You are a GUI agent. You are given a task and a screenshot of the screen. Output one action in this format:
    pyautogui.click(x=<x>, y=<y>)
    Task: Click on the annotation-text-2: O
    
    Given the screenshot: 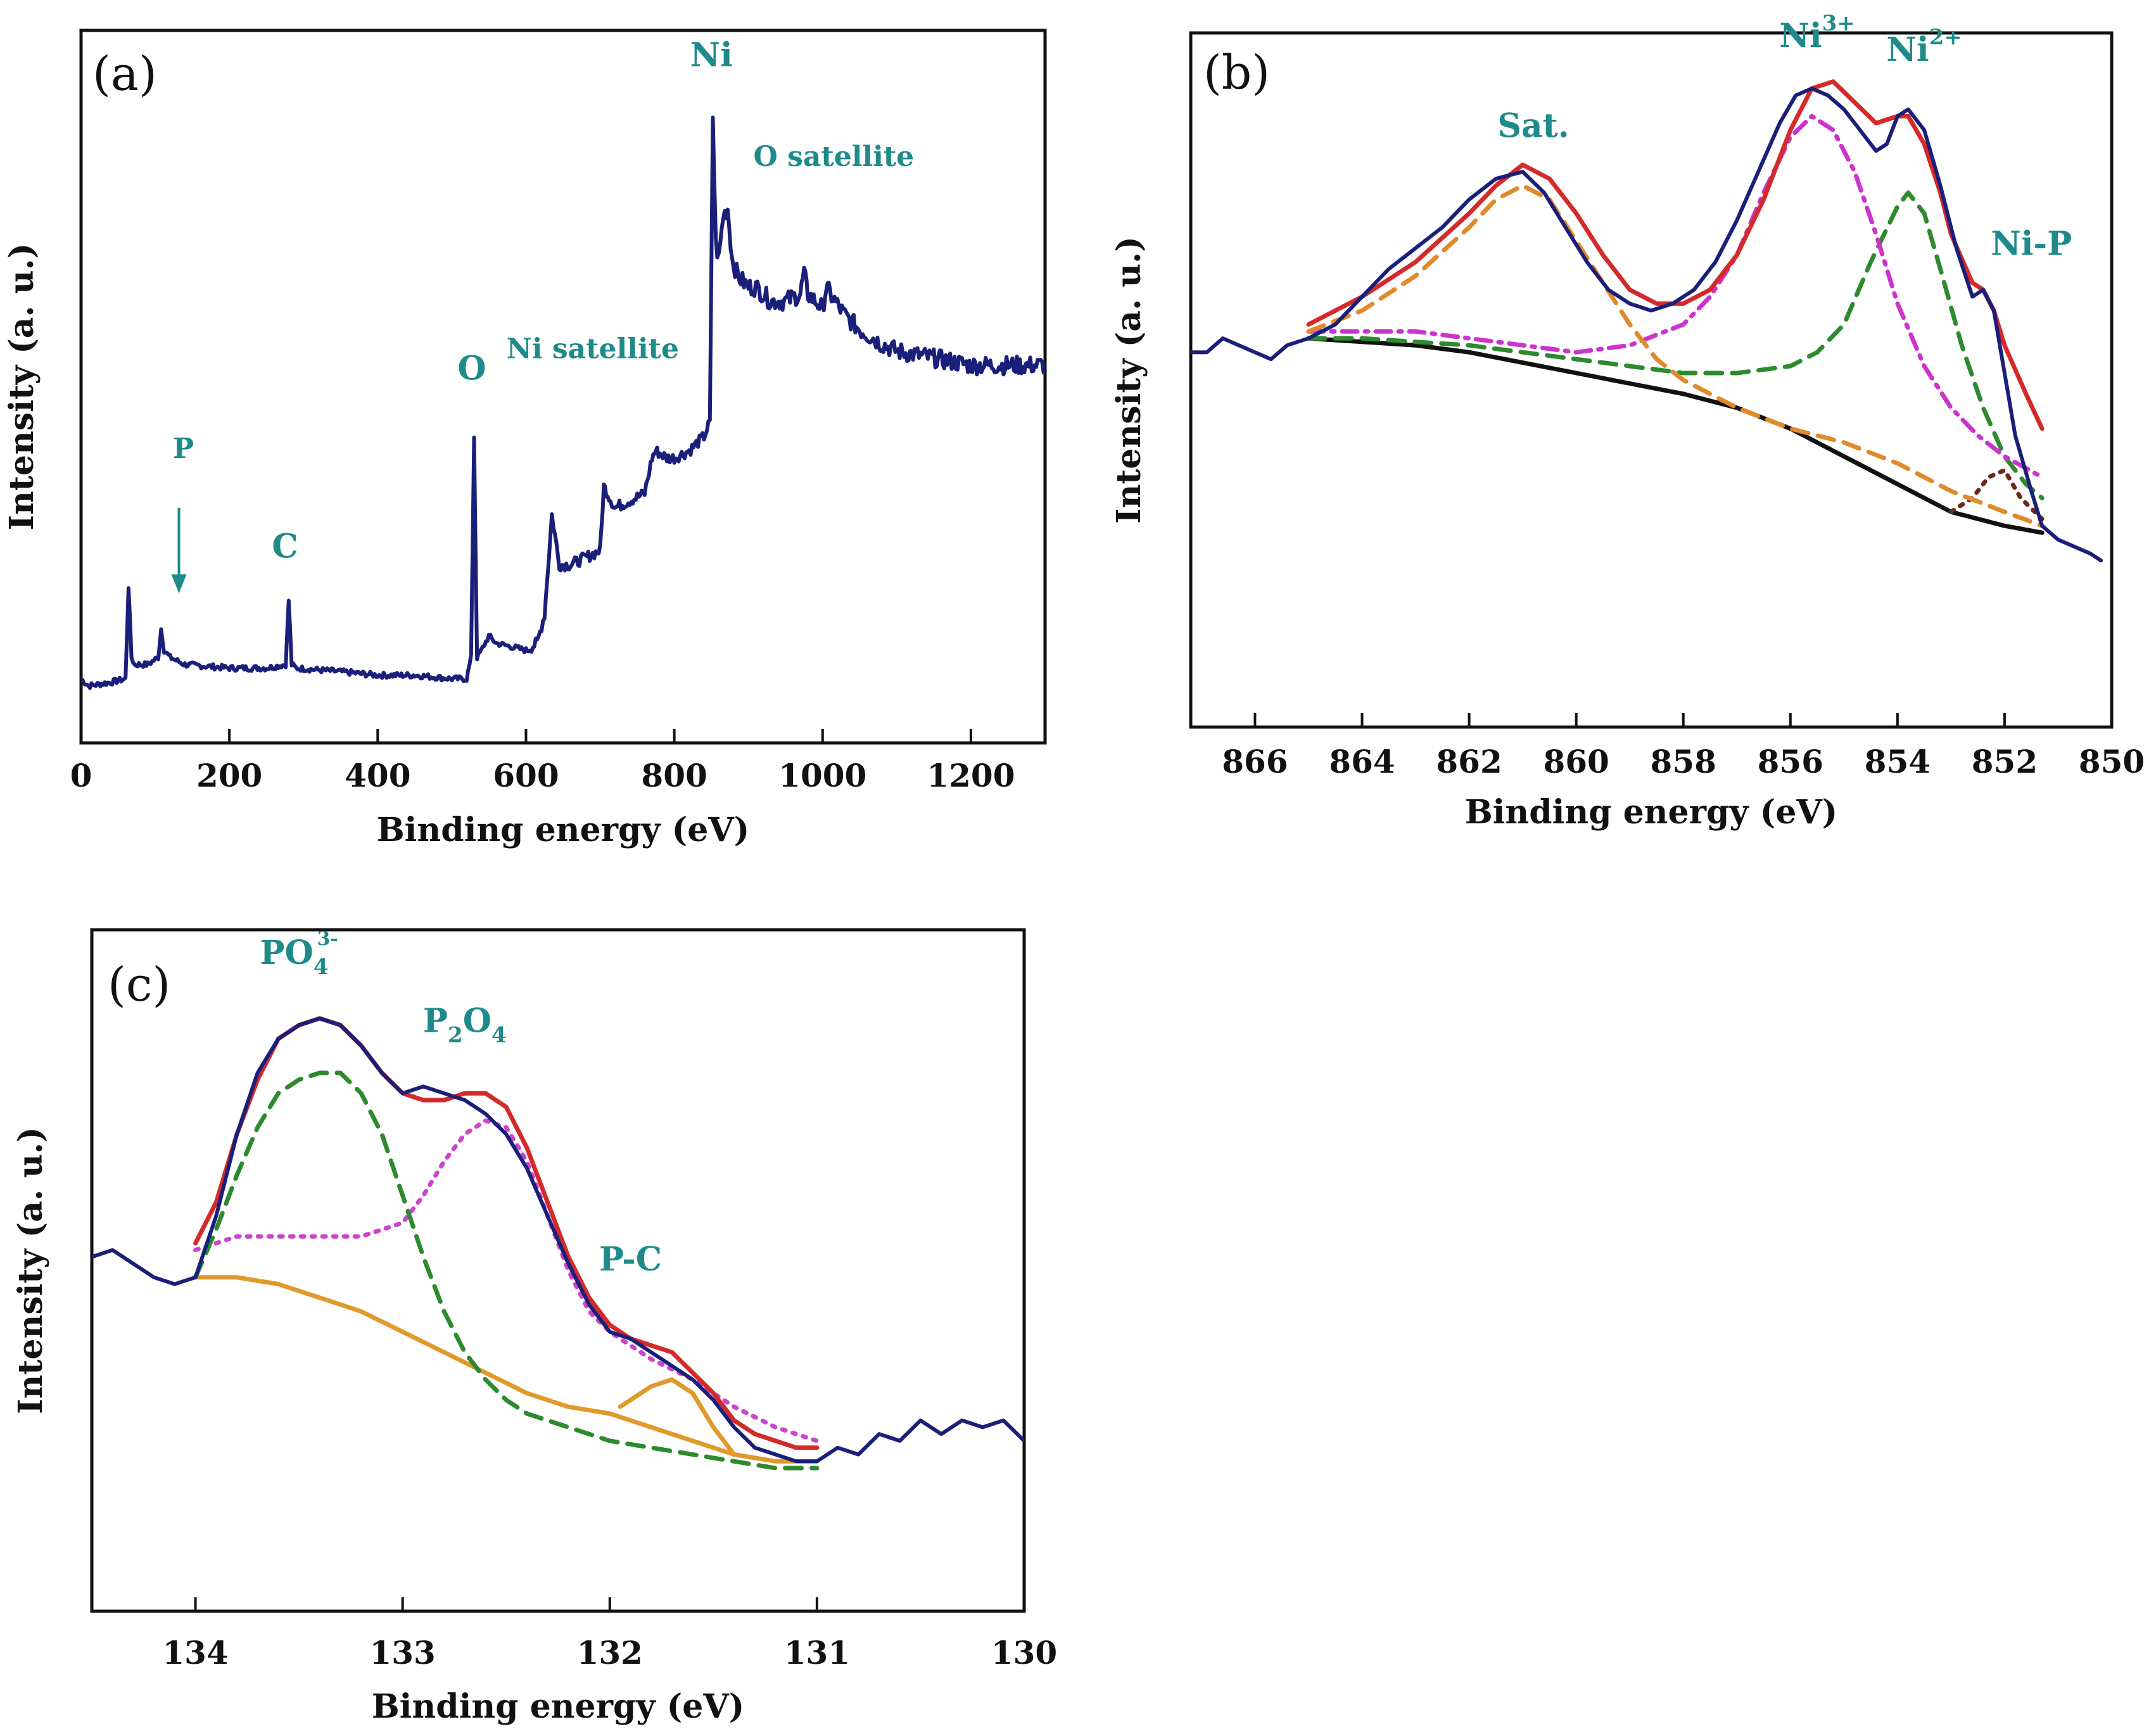 What is the action you would take?
    pyautogui.click(x=477, y=1021)
    